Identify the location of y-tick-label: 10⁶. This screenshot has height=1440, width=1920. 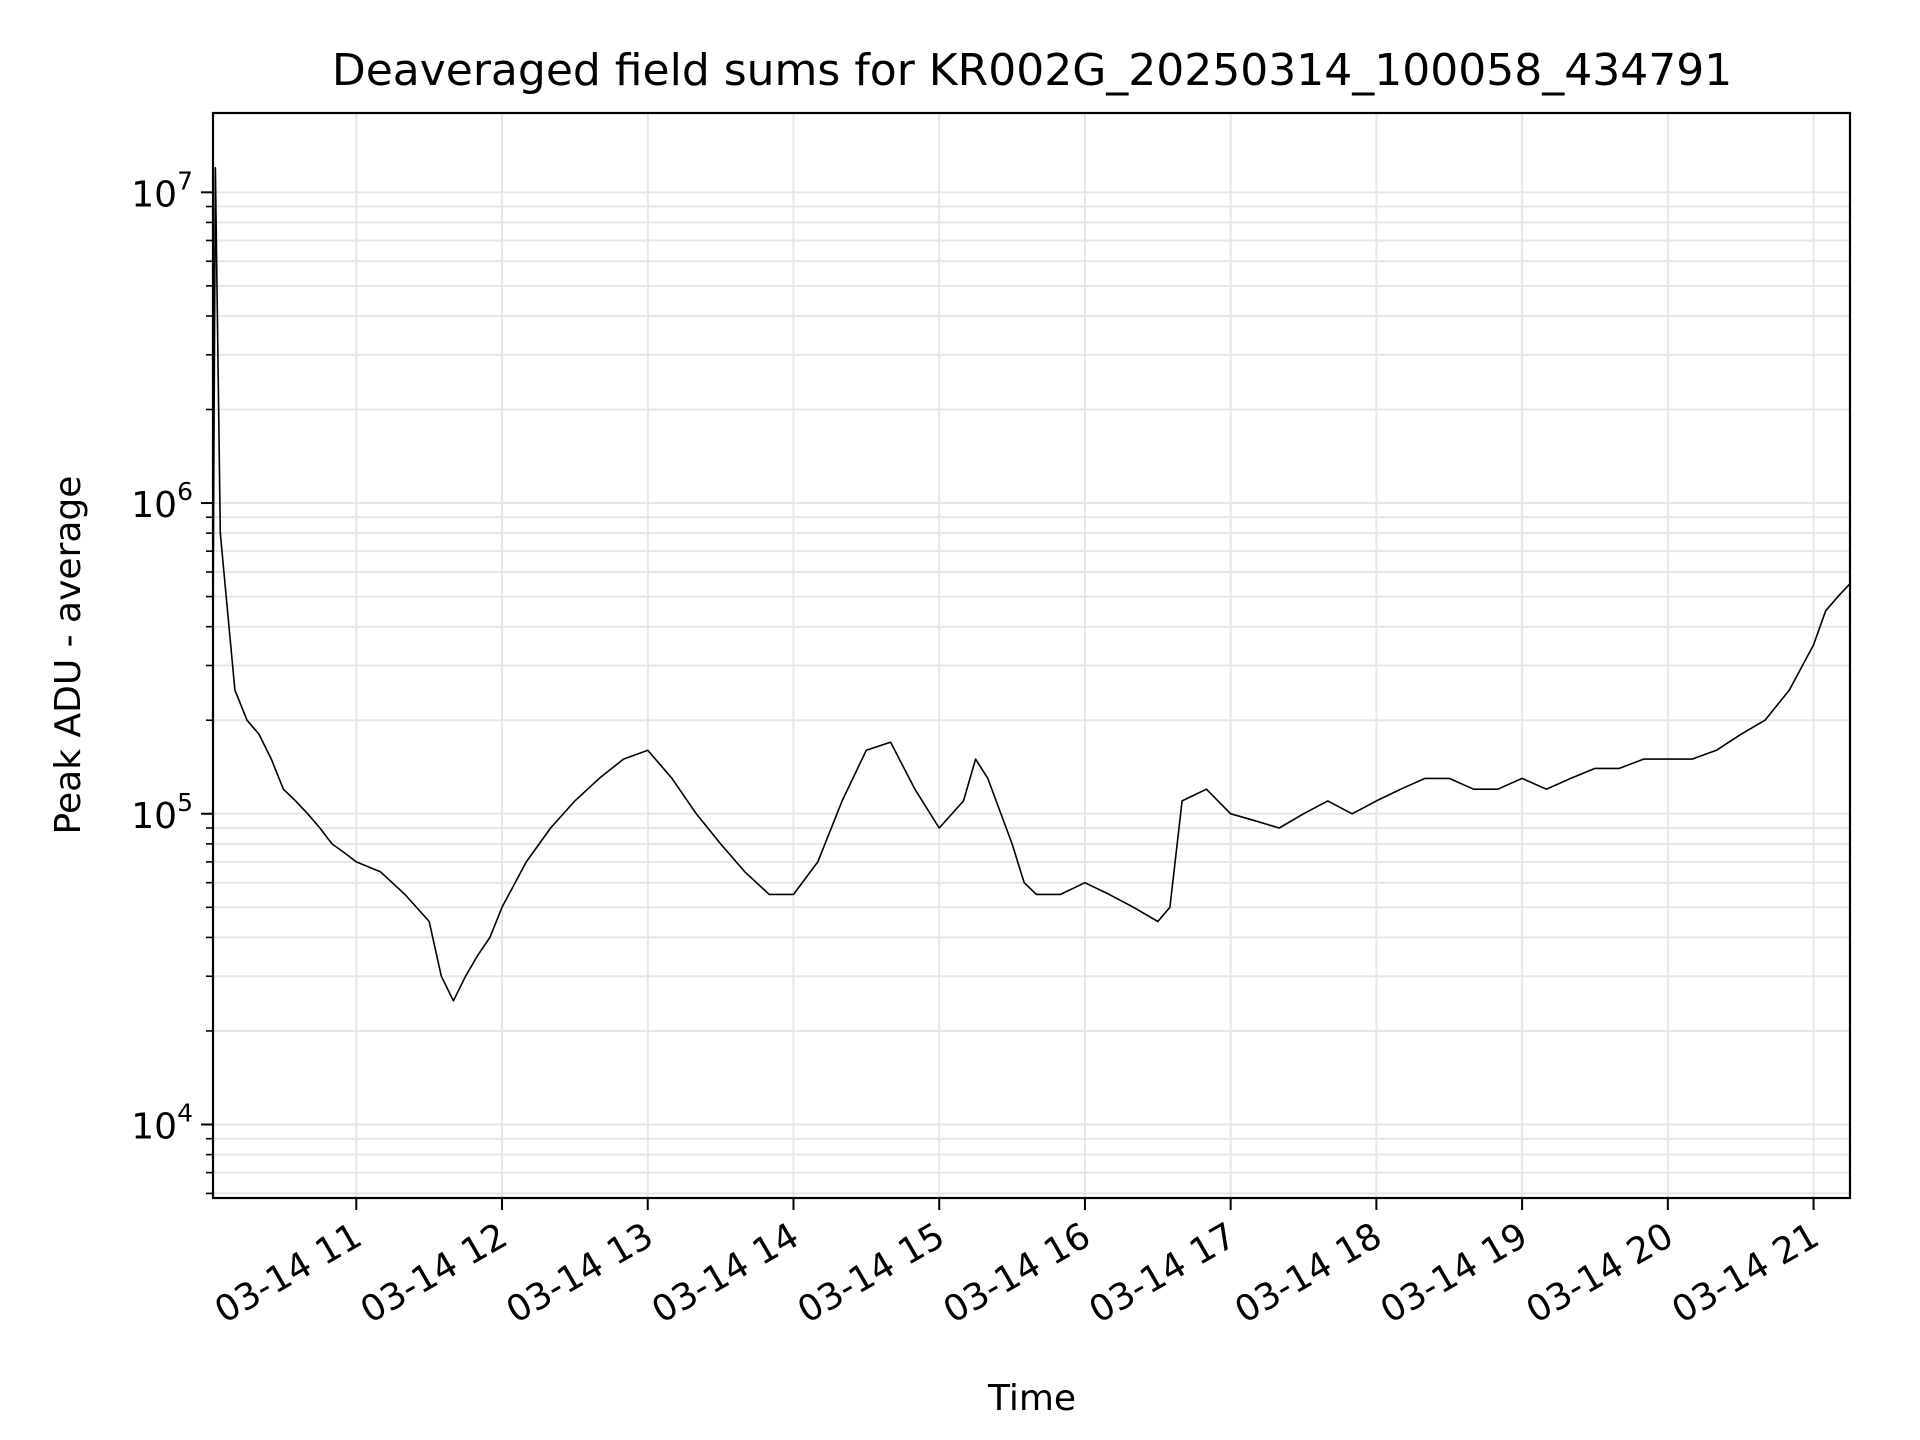
(162, 501).